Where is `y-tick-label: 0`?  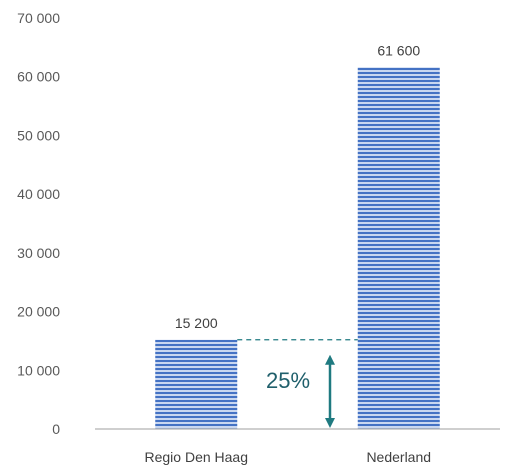
y-tick-label: 0 is located at coordinates (56, 429).